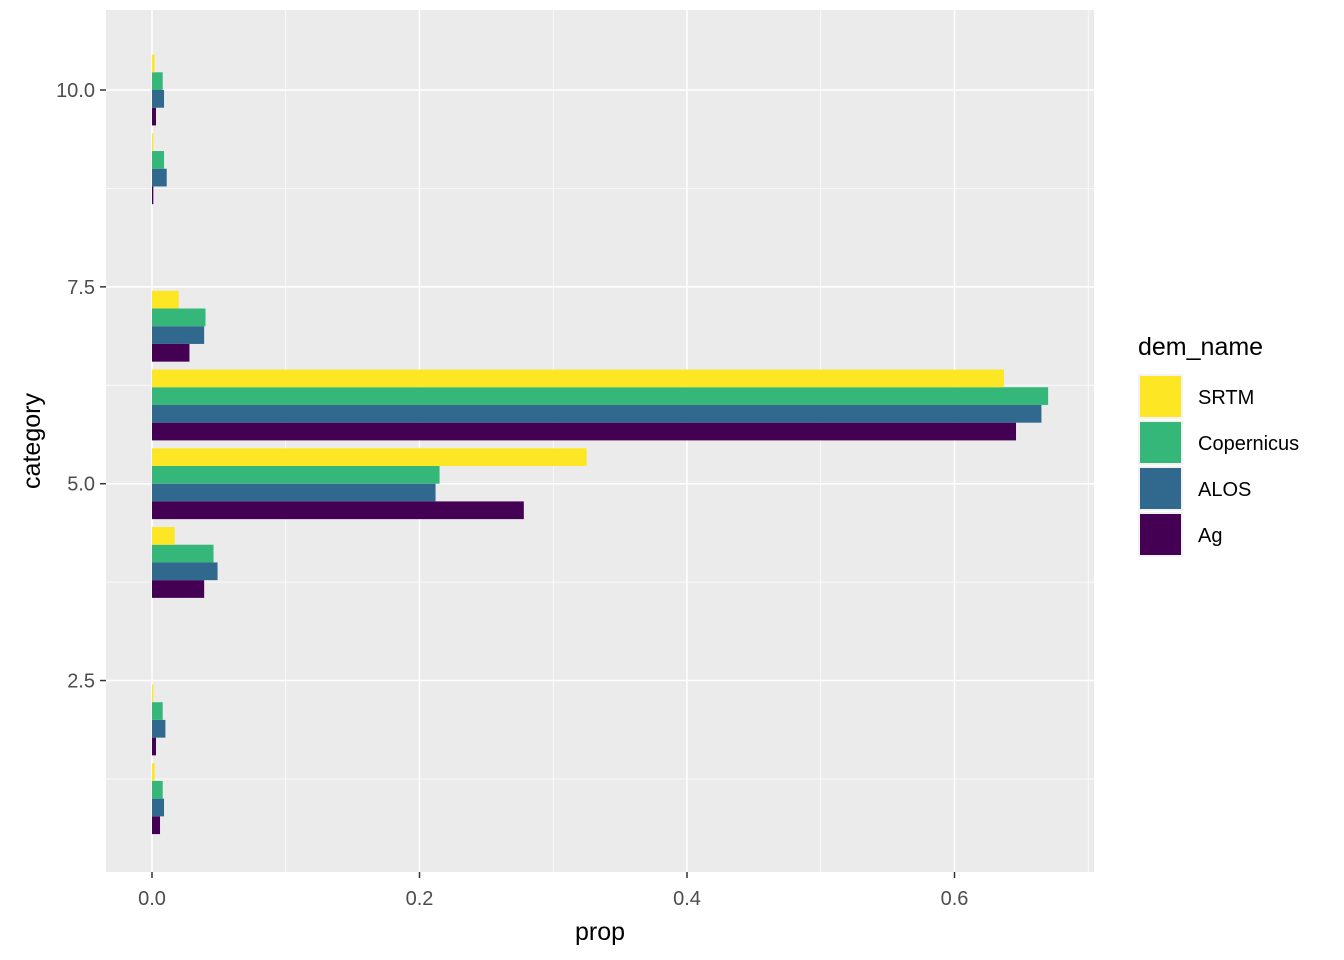  What do you see at coordinates (600, 932) in the screenshot?
I see `x-axis-title: prop` at bounding box center [600, 932].